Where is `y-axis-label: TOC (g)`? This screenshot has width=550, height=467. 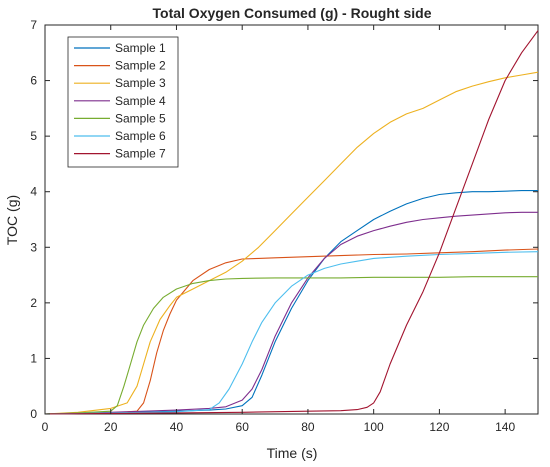
y-axis-label: TOC (g) is located at coordinates (12, 220).